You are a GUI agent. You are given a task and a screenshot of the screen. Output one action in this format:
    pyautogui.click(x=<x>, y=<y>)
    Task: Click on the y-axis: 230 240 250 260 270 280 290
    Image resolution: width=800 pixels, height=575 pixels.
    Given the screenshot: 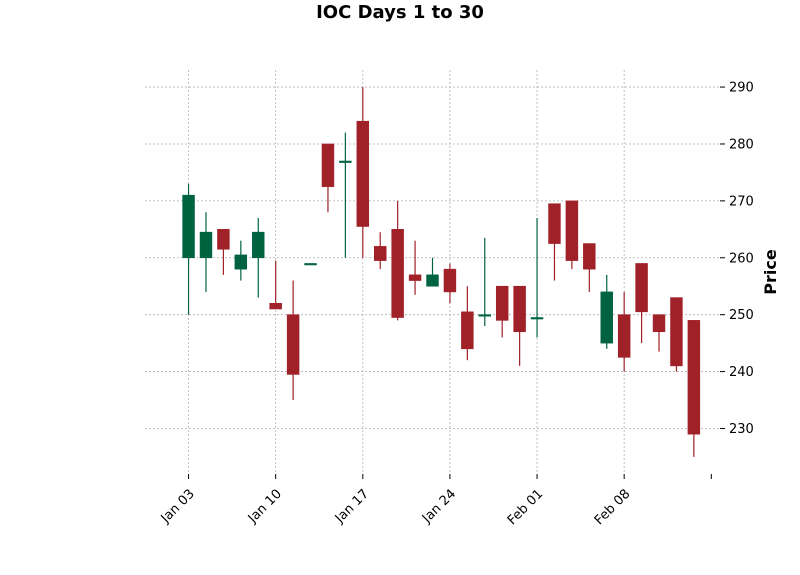 What is the action you would take?
    pyautogui.click(x=737, y=259)
    